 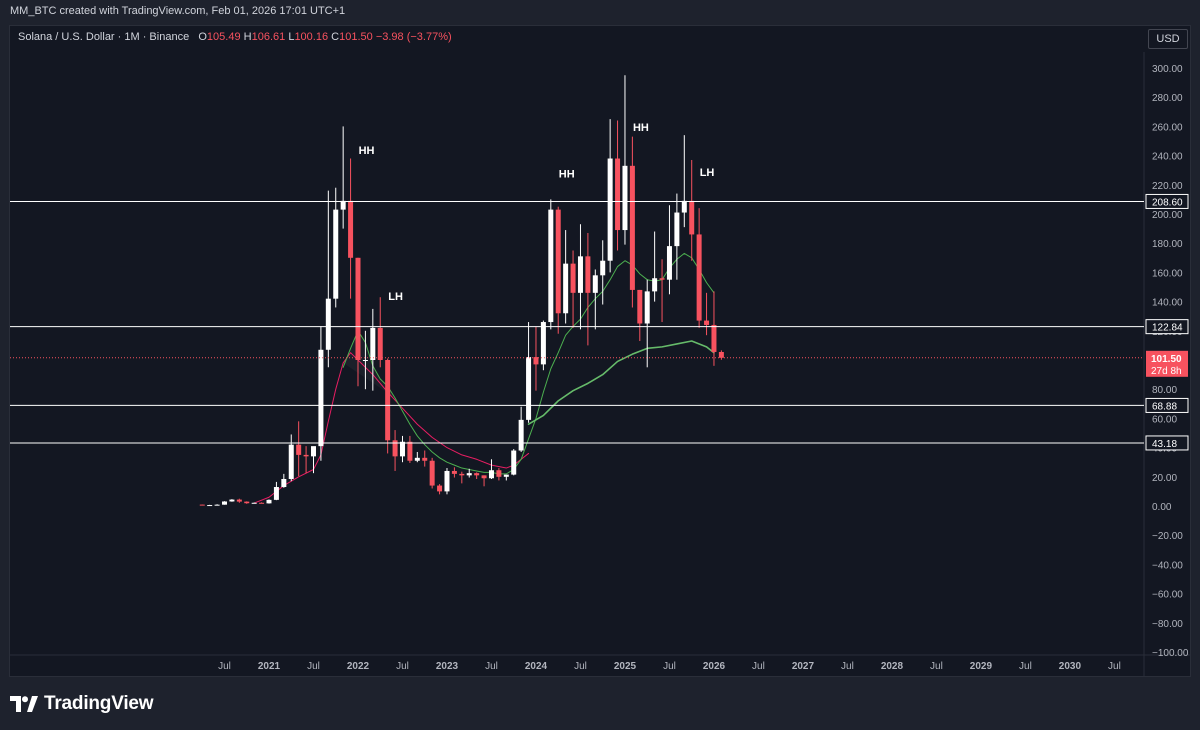 What do you see at coordinates (247, 37) in the screenshot?
I see `high-label: H` at bounding box center [247, 37].